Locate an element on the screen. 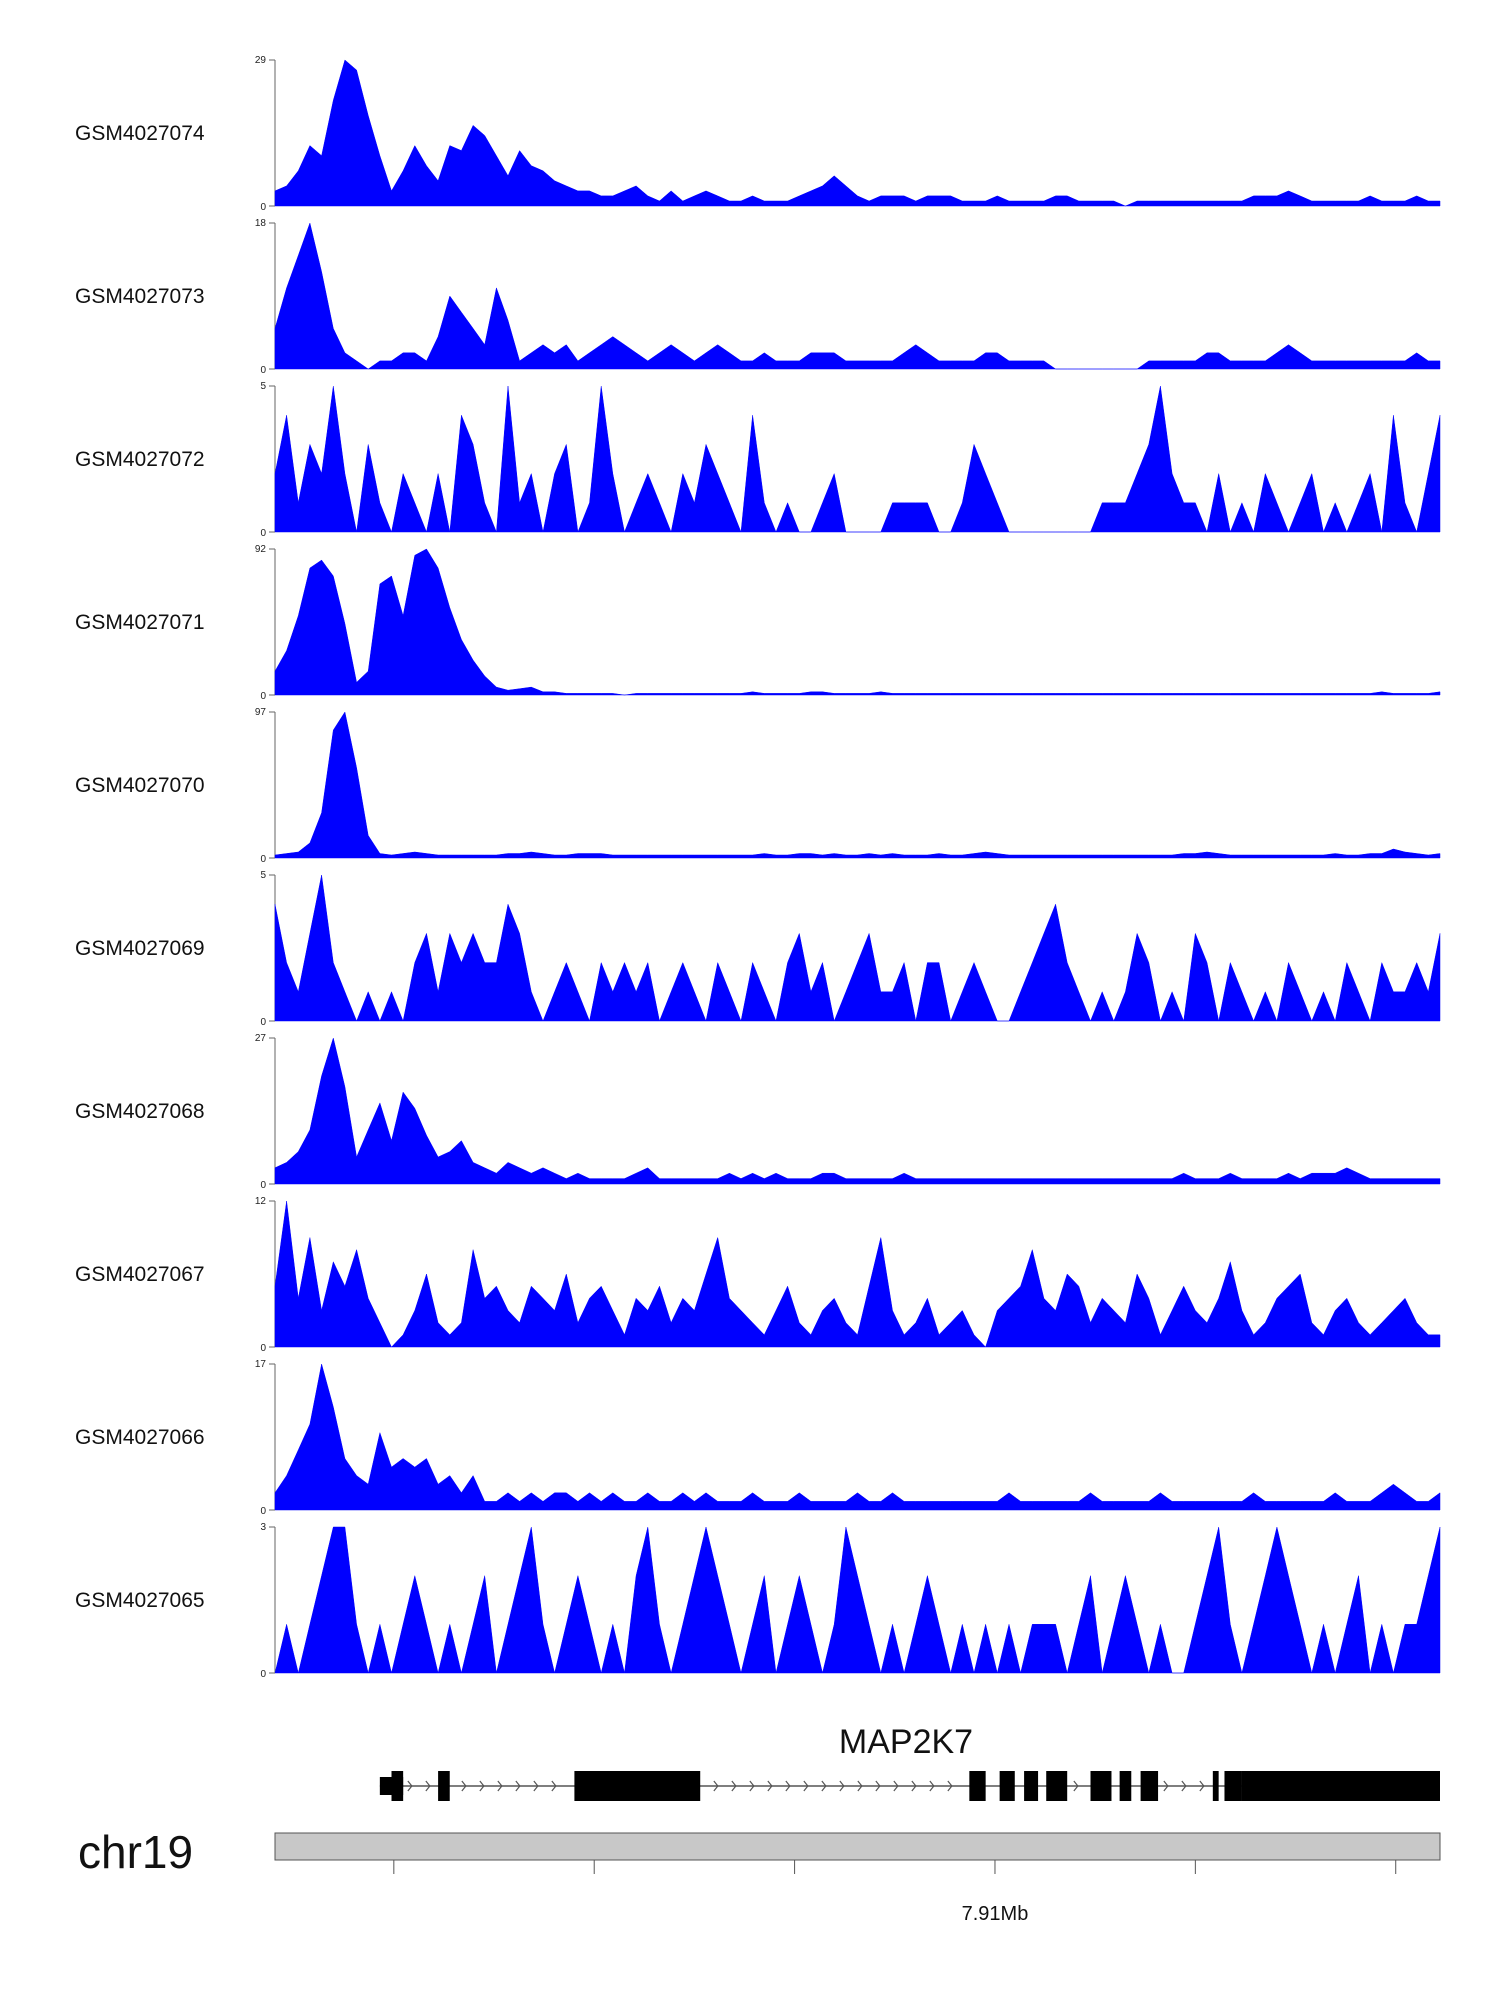 The width and height of the screenshot is (1500, 2000). track-label: GSM4027066 is located at coordinates (140, 1437).